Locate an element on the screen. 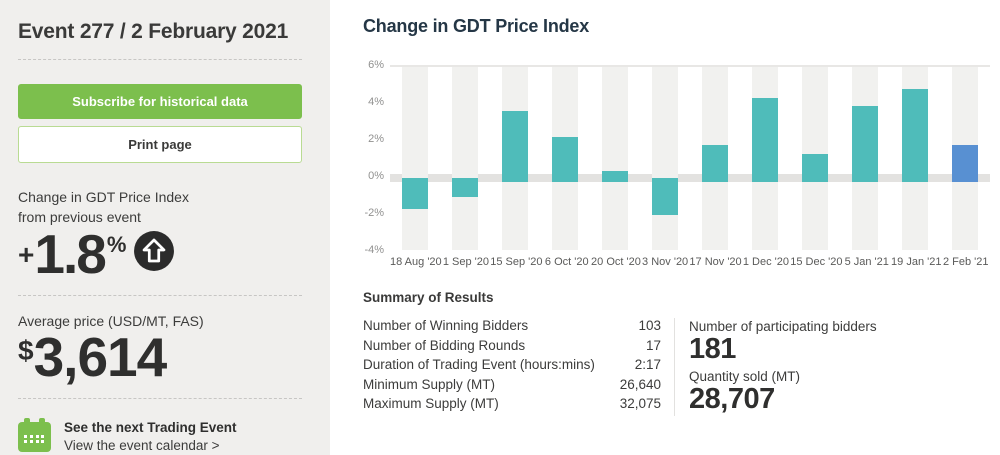 Image resolution: width=1000 pixels, height=455 pixels. stat-value: 181 is located at coordinates (712, 349).